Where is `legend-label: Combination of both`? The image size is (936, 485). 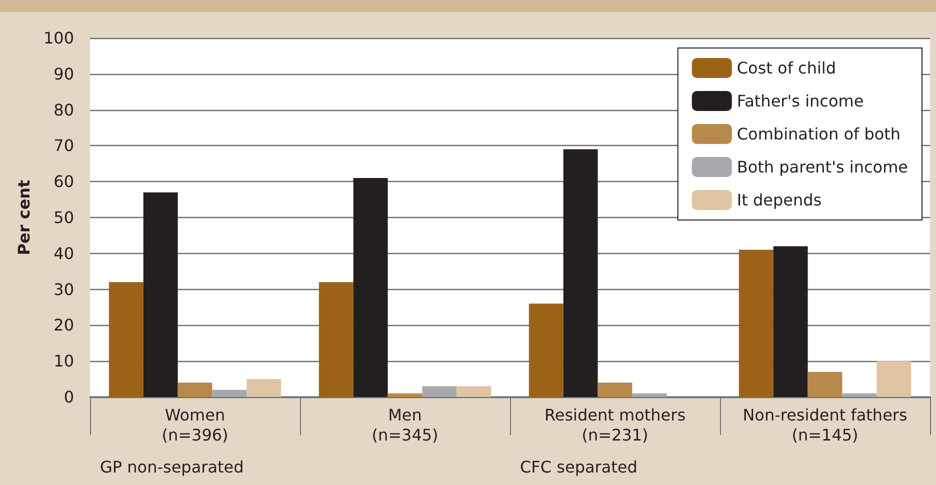
legend-label: Combination of both is located at coordinates (818, 134).